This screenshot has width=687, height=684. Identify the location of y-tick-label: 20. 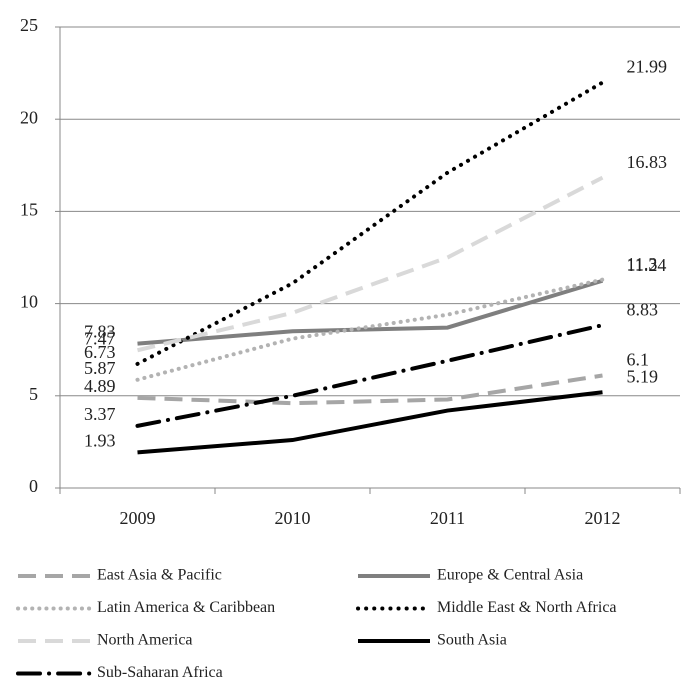
(29, 117).